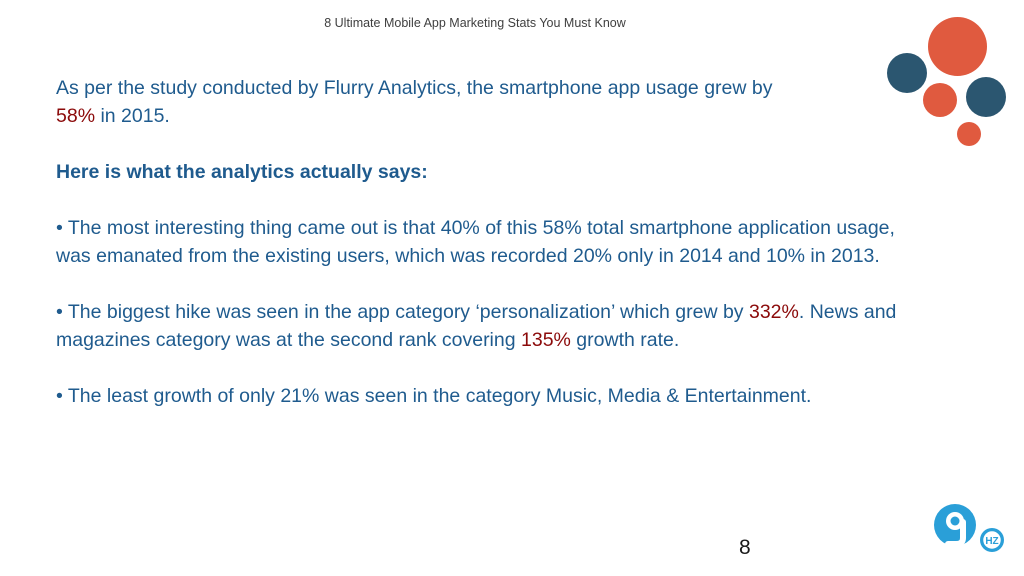 Image resolution: width=1024 pixels, height=576 pixels. Describe the element at coordinates (546, 340) in the screenshot. I see `bullet-2-highlight-2: 135%` at that location.